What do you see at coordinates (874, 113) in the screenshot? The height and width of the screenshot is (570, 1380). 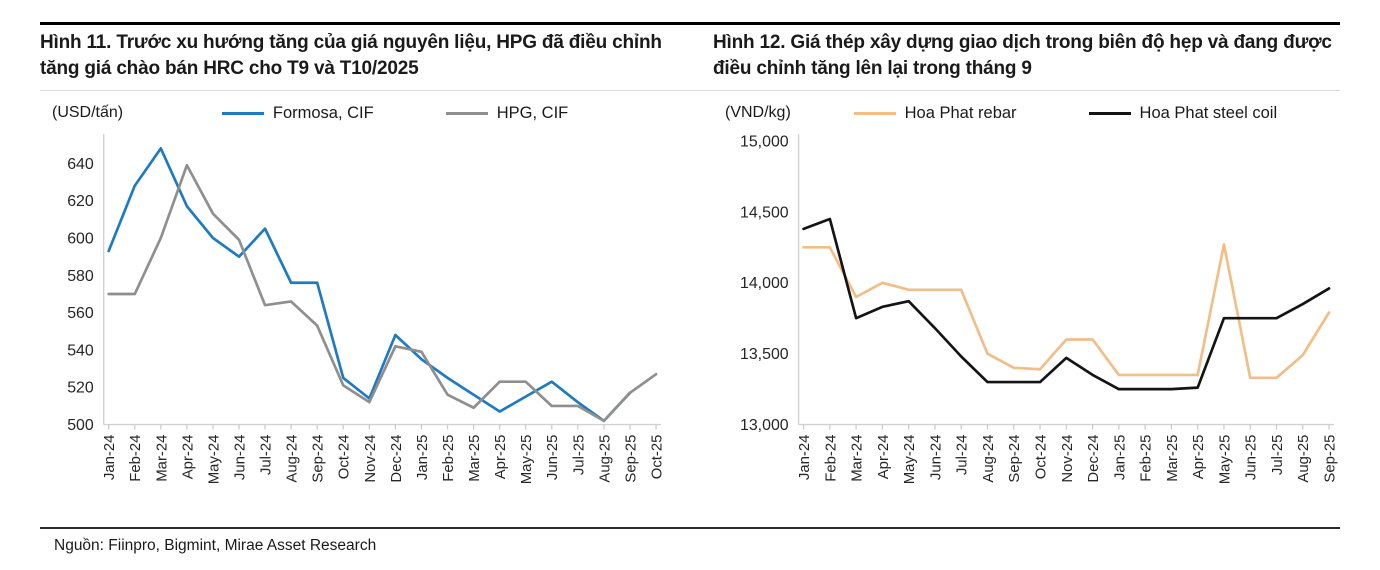 I see `rebar-line-swatch` at bounding box center [874, 113].